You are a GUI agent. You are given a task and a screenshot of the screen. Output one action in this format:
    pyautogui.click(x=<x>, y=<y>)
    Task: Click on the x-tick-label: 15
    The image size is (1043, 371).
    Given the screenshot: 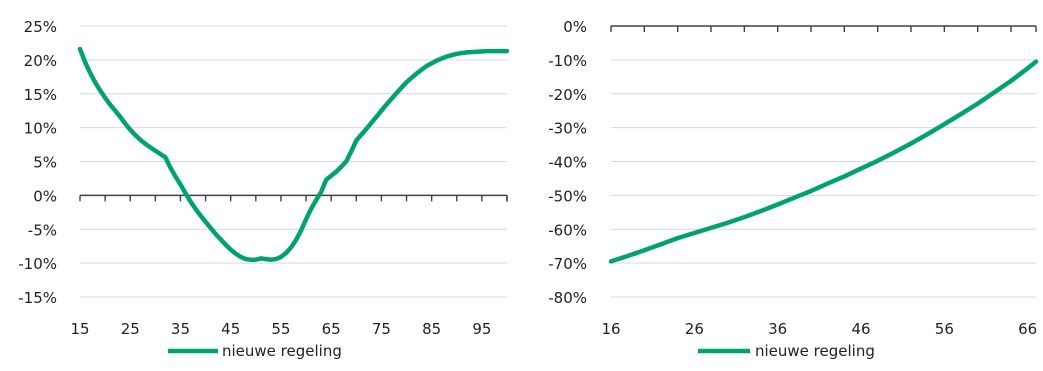 What is the action you would take?
    pyautogui.click(x=79, y=329)
    